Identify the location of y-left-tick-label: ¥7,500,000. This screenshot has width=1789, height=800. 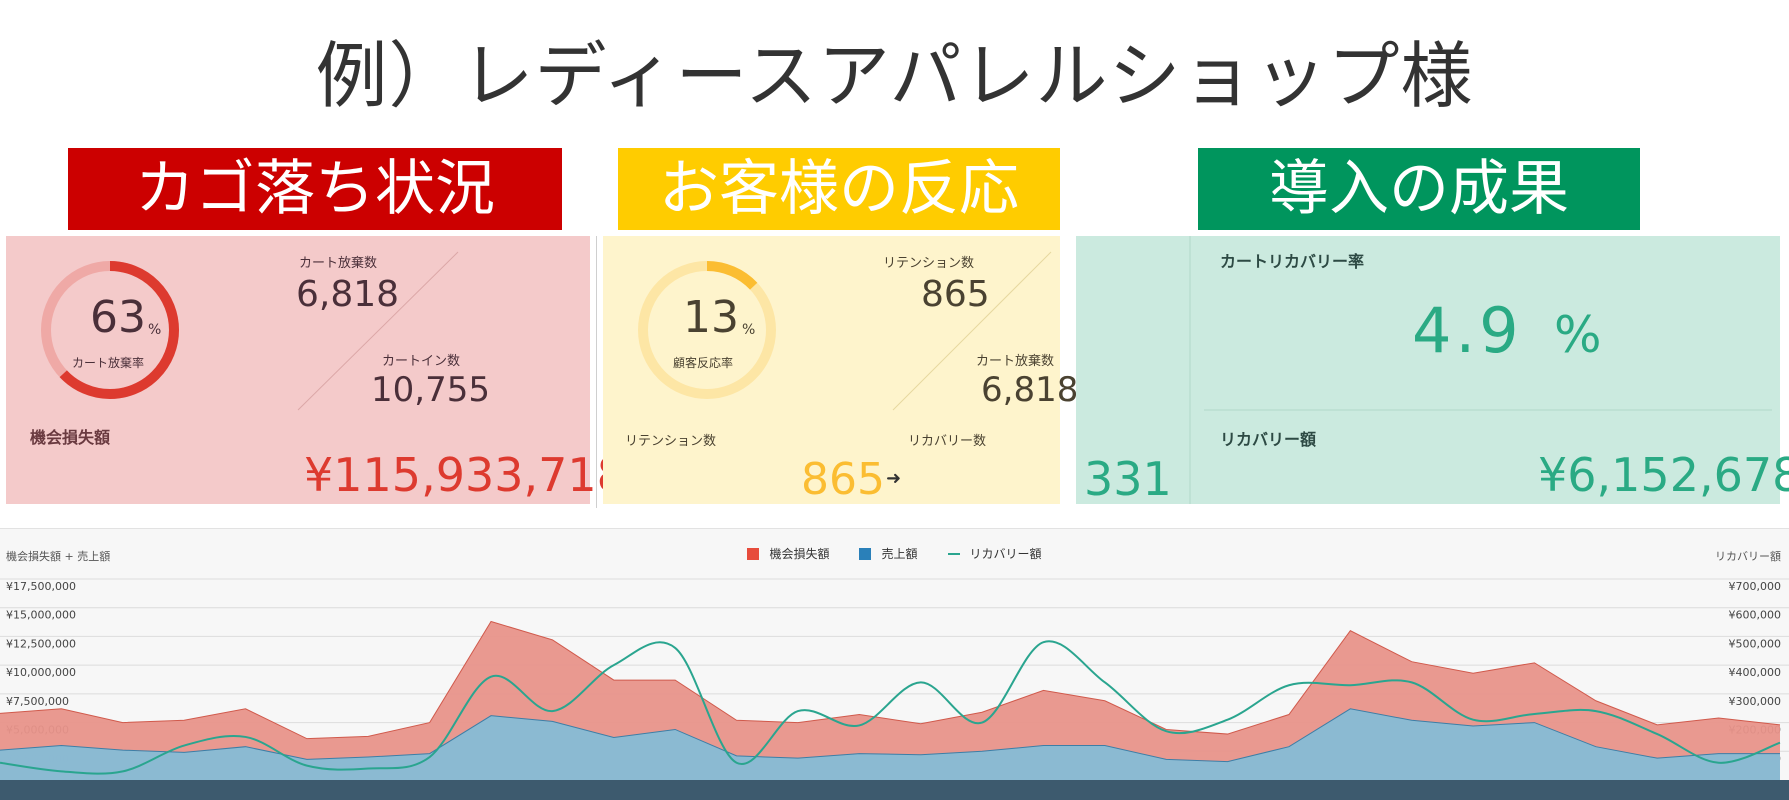
(37, 701).